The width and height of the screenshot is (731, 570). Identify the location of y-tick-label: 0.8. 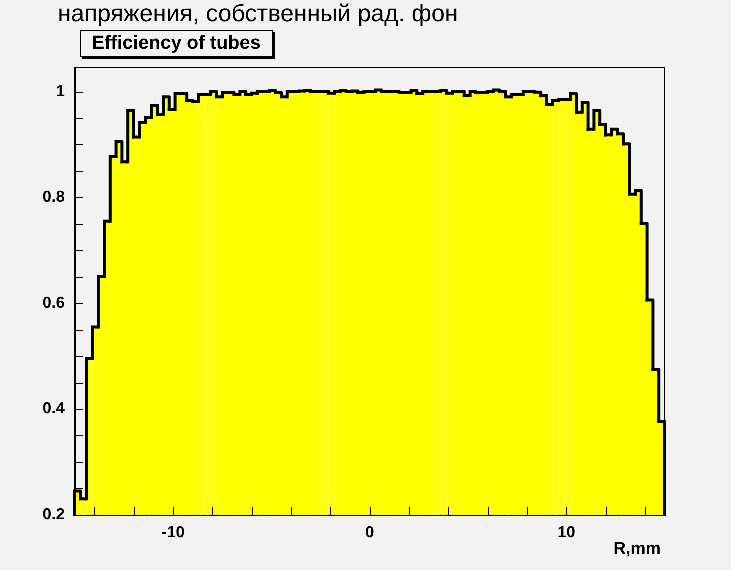
(54, 197).